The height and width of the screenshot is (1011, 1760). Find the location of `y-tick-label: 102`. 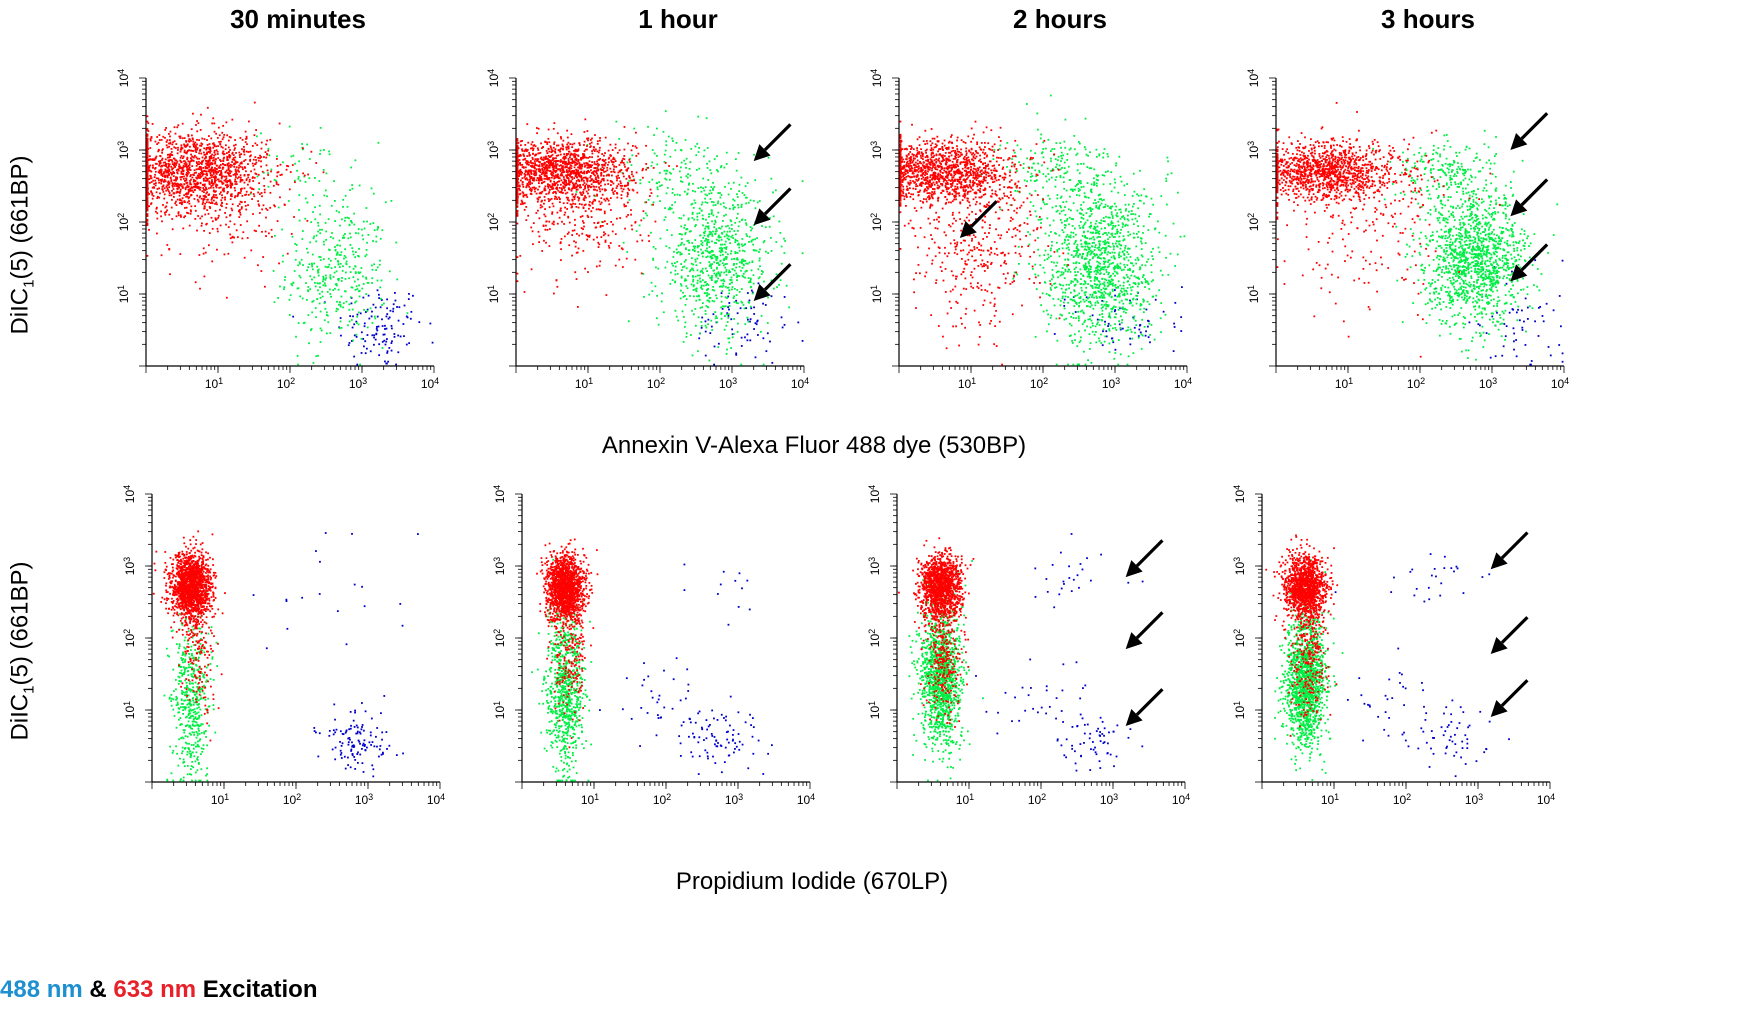

y-tick-label: 102 is located at coordinates (493, 222).